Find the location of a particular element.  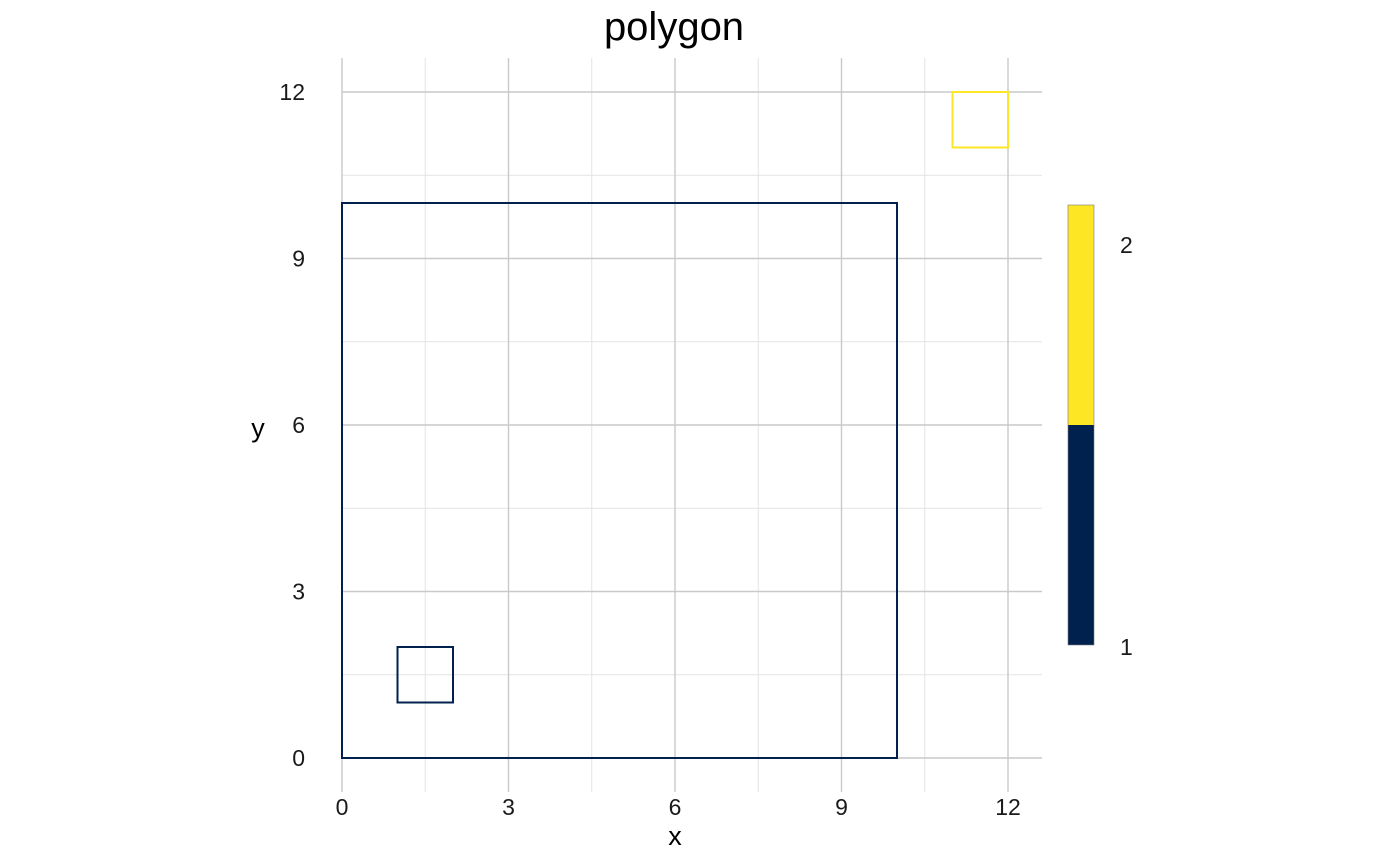

y-tick-label: 0 is located at coordinates (298, 758).